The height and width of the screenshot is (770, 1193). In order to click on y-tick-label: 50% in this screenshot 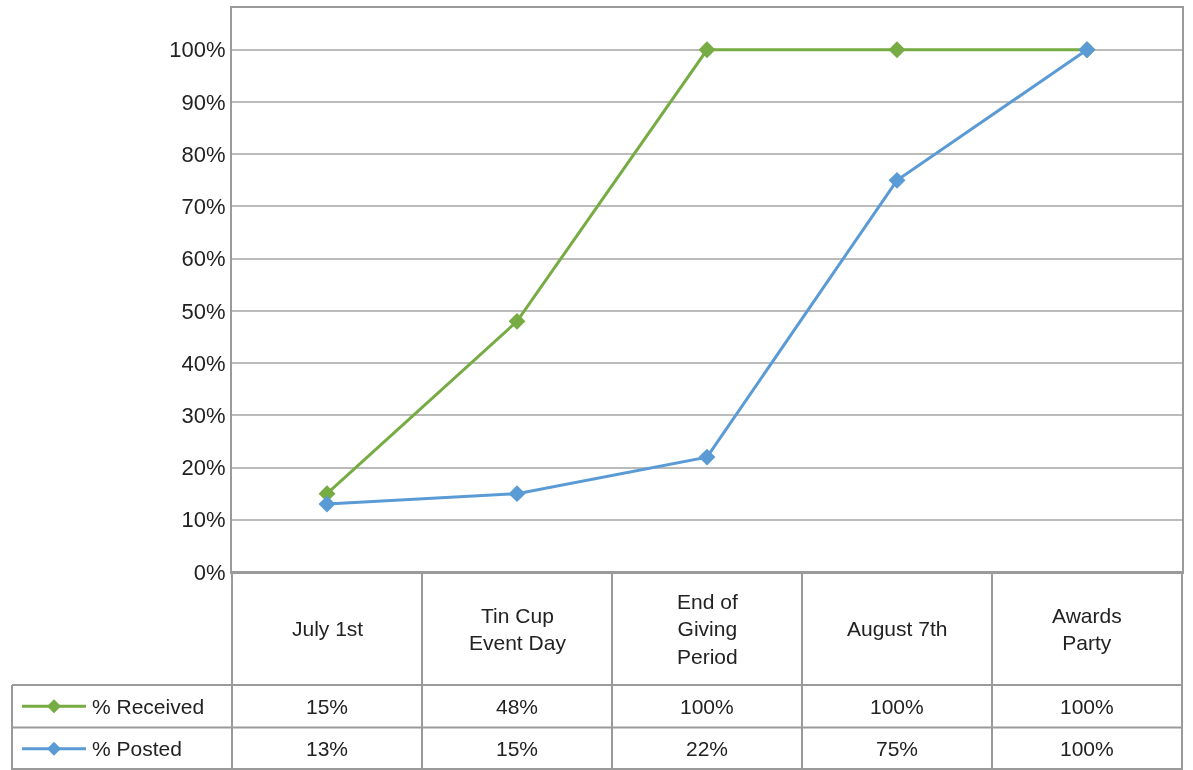, I will do `click(203, 311)`.